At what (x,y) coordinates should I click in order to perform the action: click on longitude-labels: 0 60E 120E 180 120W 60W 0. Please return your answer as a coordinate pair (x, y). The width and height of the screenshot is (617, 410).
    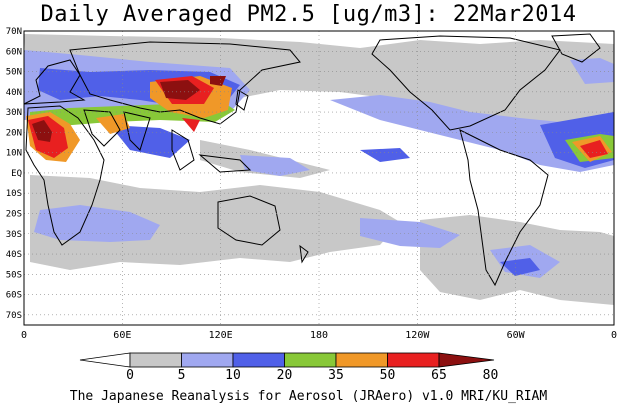
    Looking at the image, I should click on (319, 335).